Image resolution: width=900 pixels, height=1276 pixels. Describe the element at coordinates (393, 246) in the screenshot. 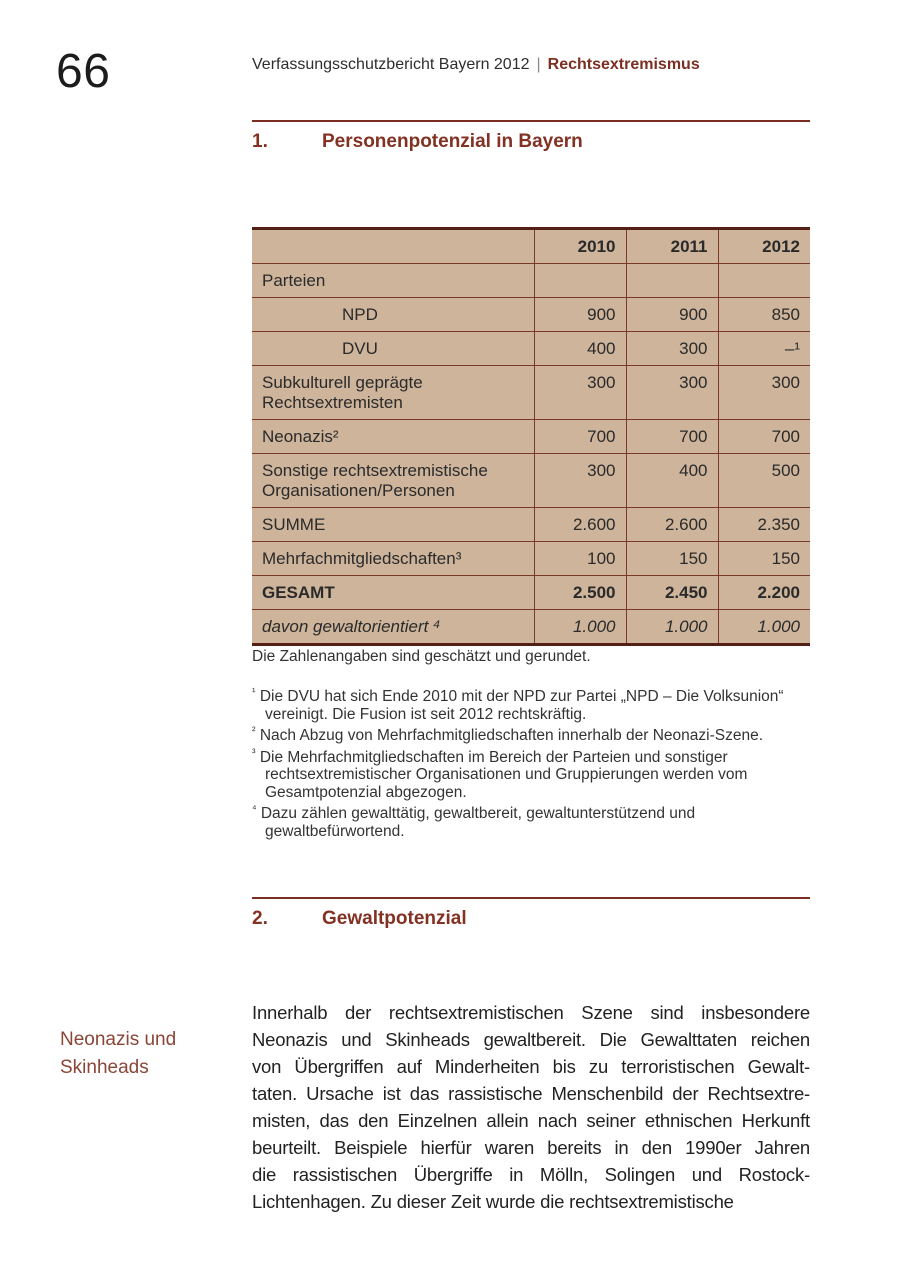

I see `header-cell-empty` at that location.